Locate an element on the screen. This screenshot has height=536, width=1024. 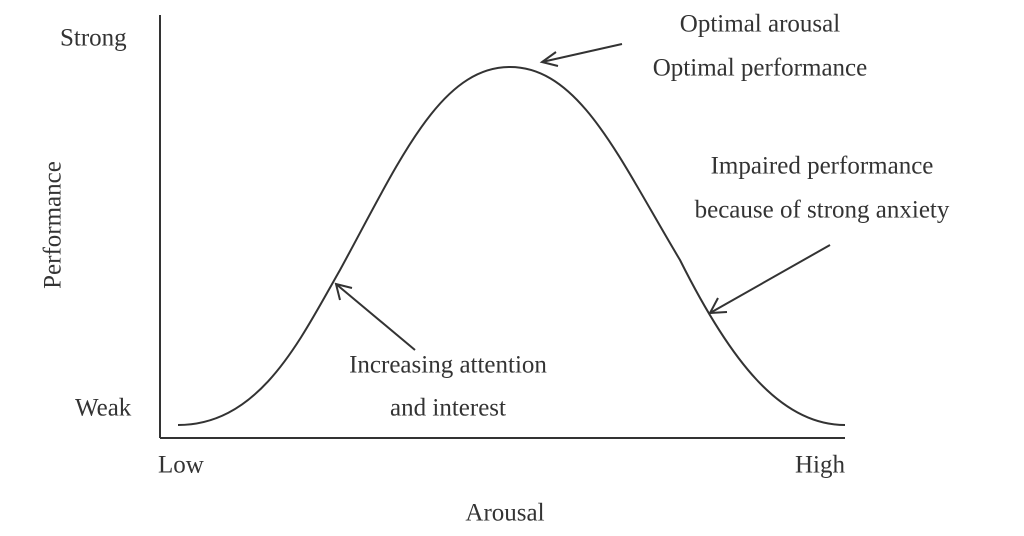
x-left-label: Low is located at coordinates (181, 465).